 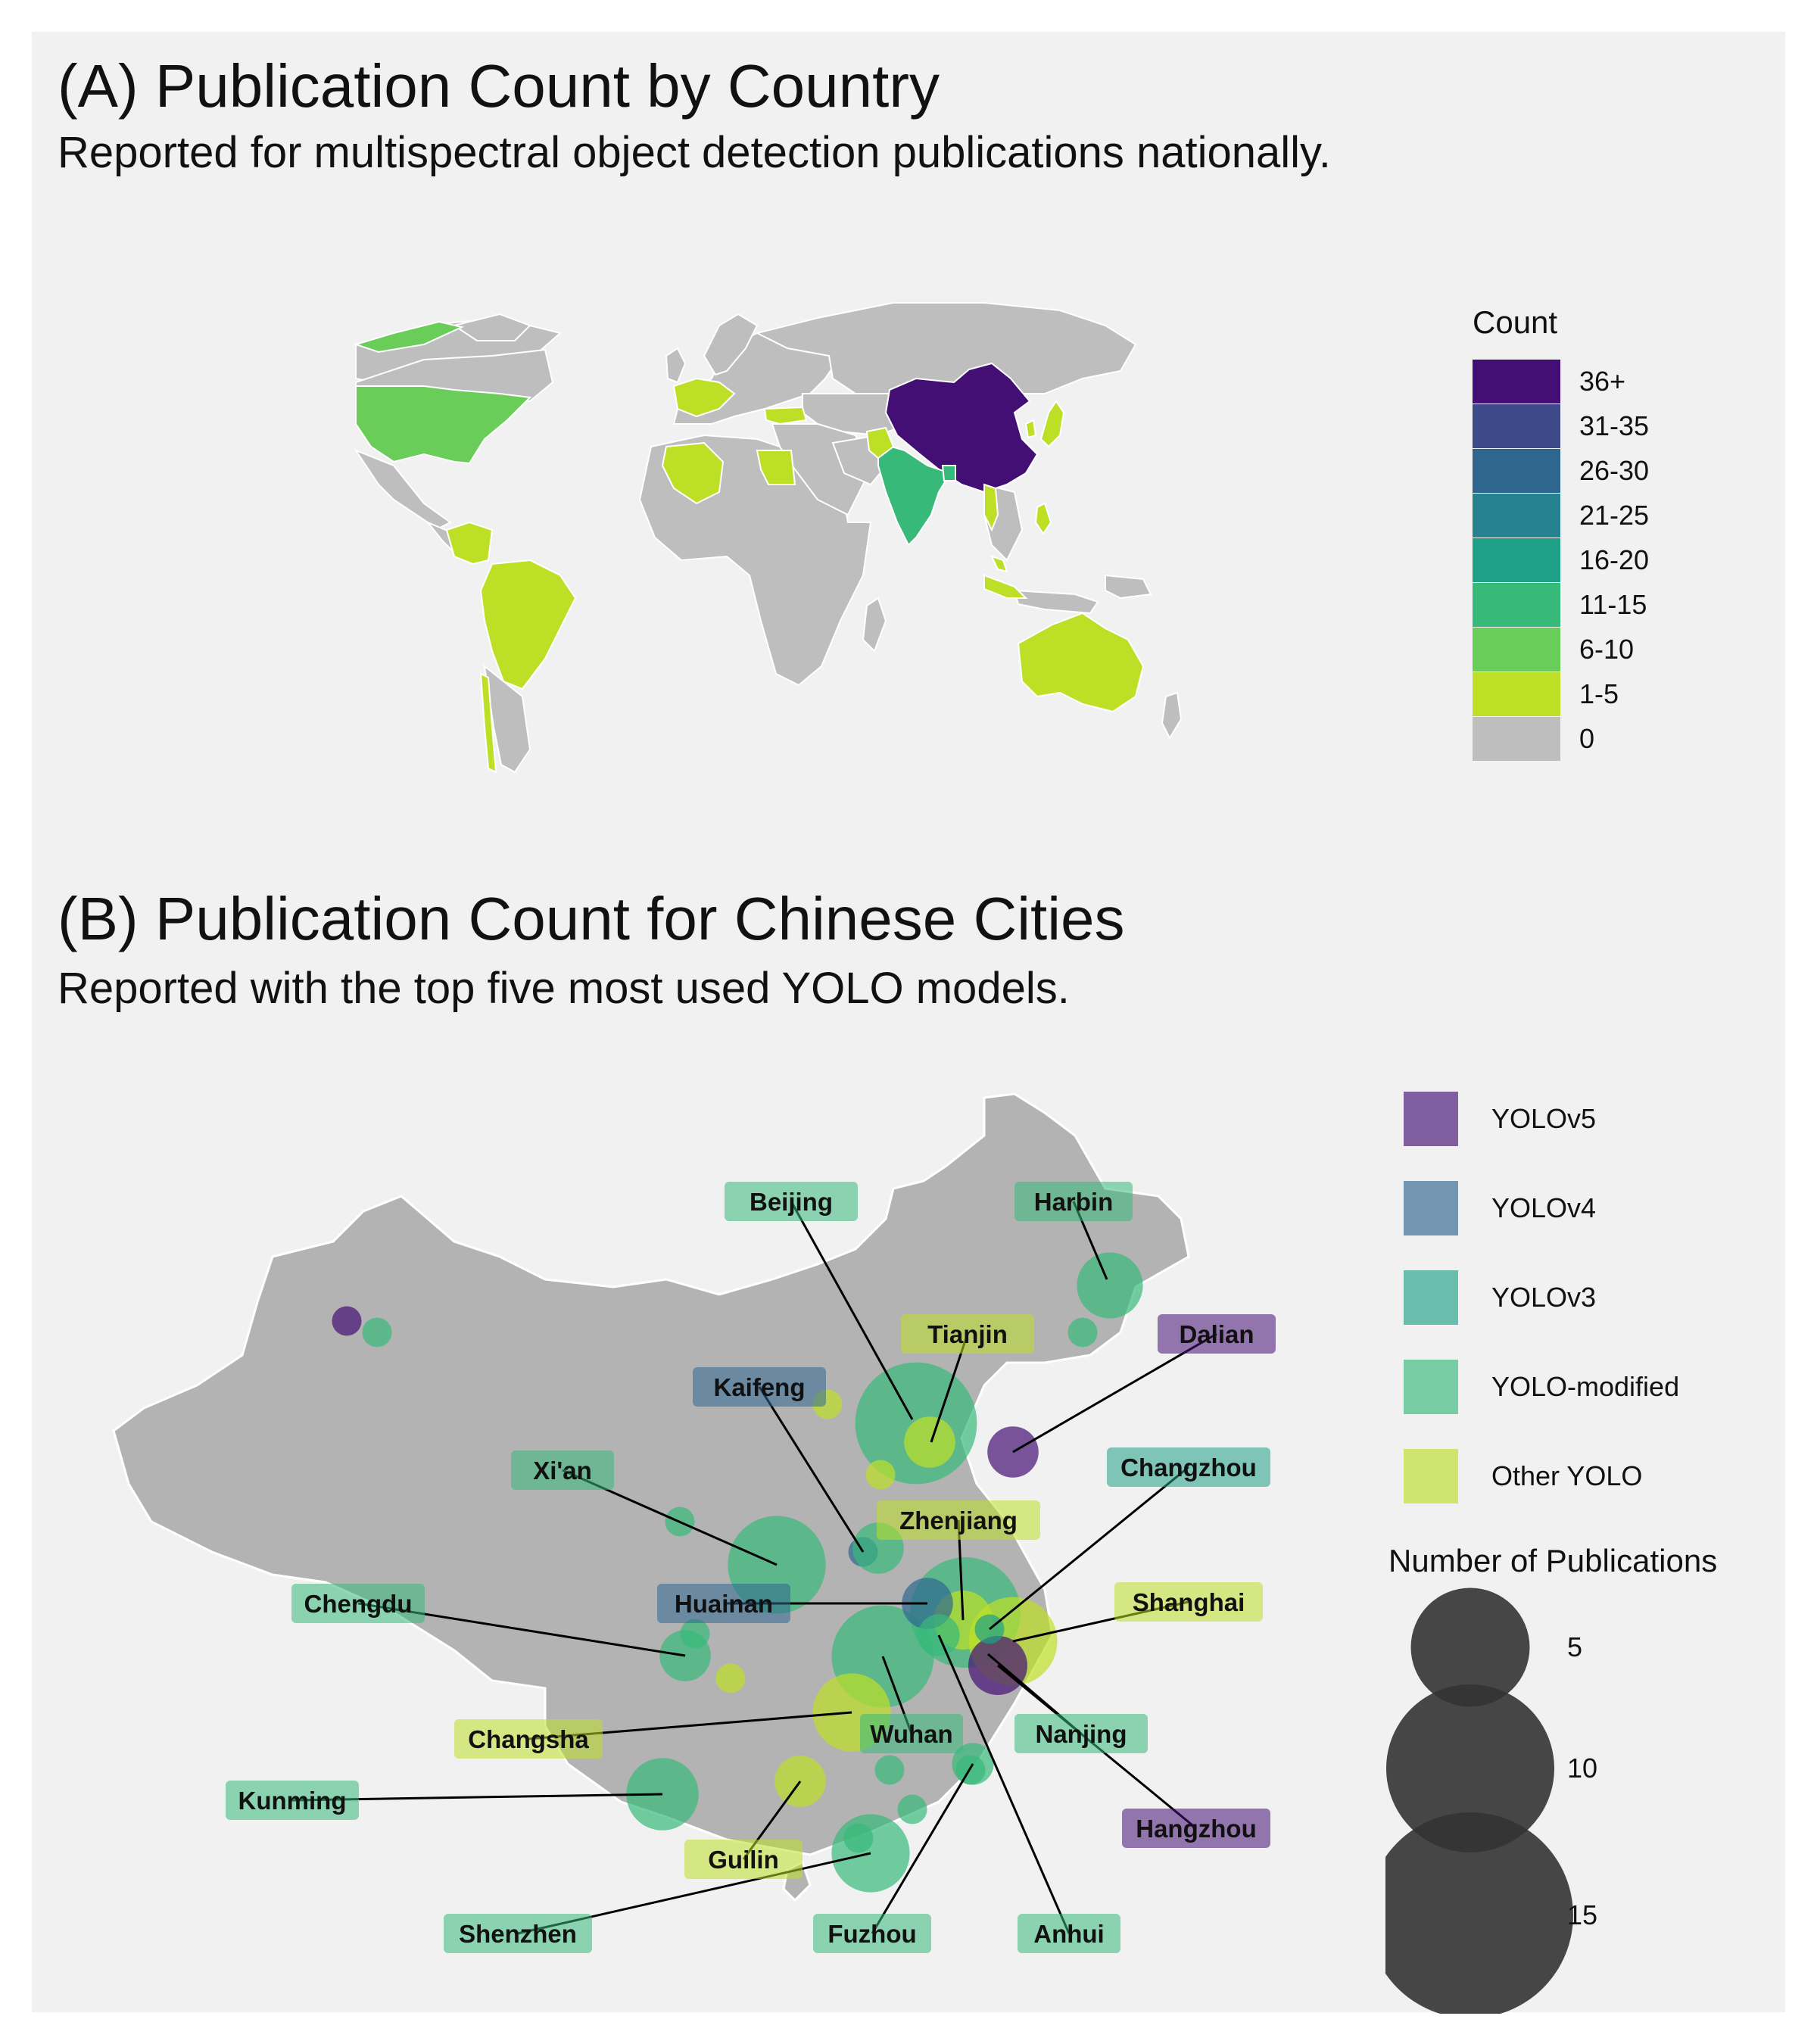 What do you see at coordinates (499, 86) in the screenshot?
I see `panel-a-title: (A) Publication Count by Country` at bounding box center [499, 86].